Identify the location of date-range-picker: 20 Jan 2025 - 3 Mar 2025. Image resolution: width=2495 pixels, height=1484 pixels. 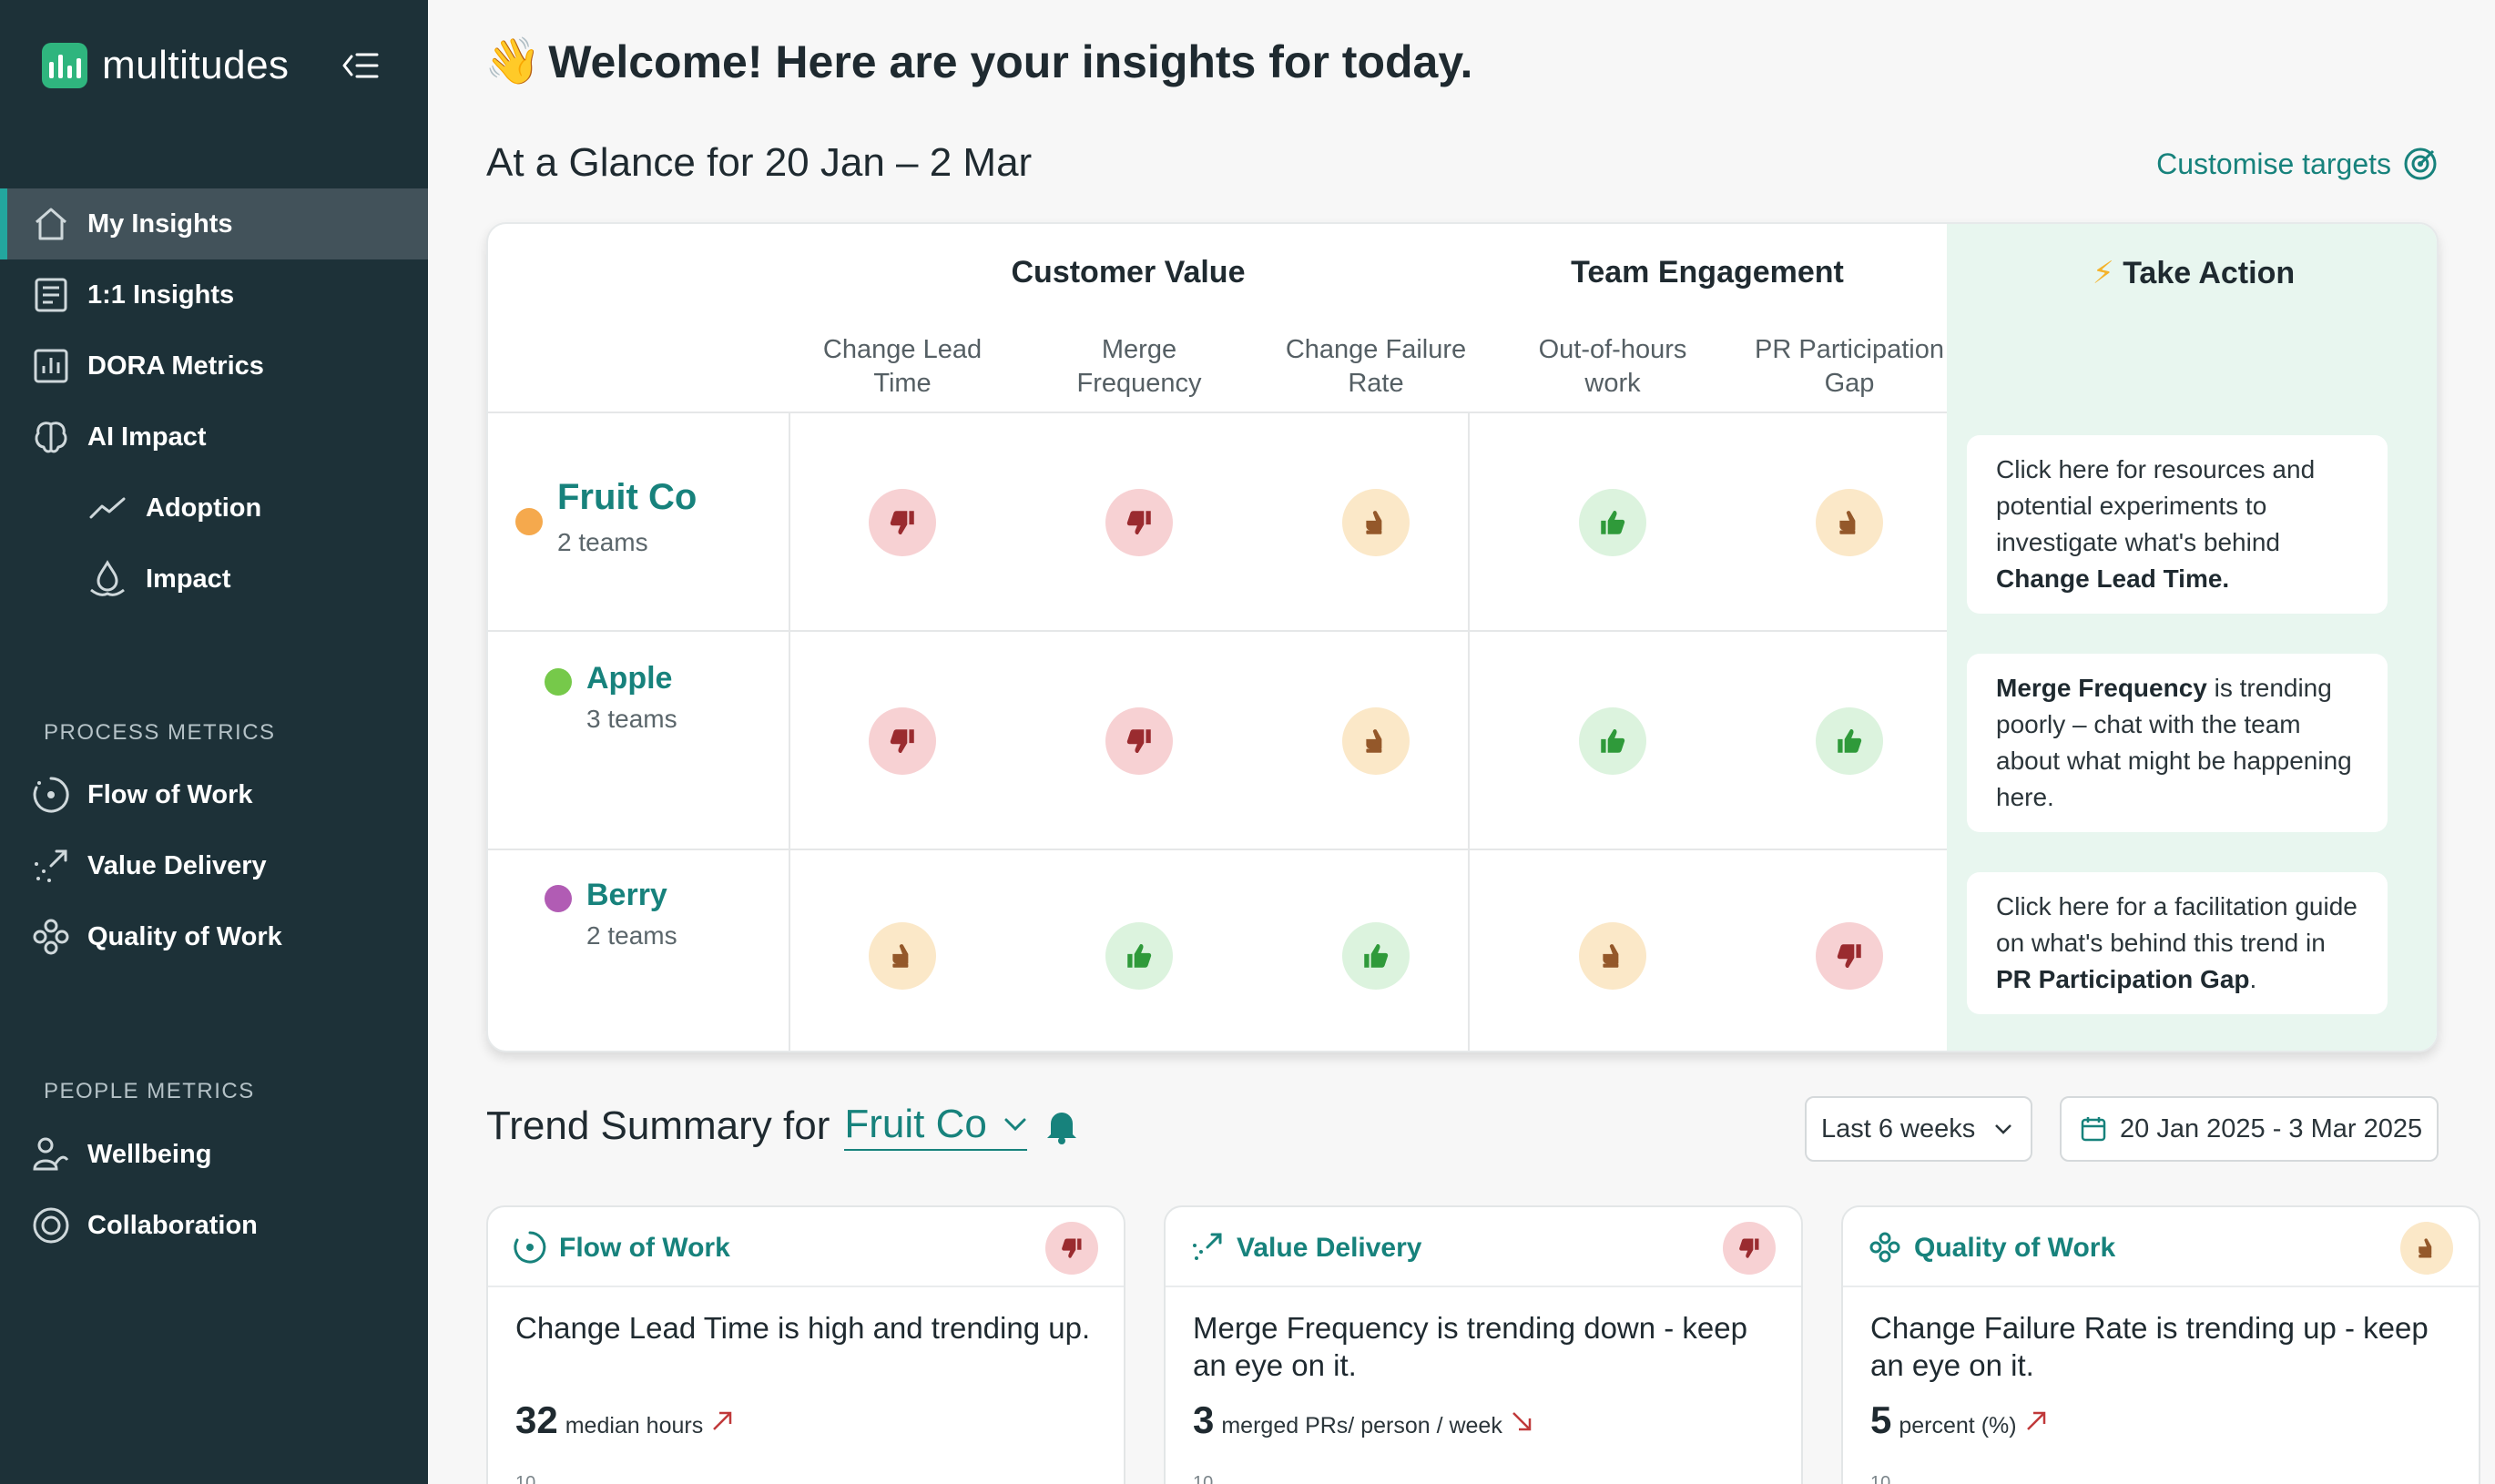
(2249, 1129).